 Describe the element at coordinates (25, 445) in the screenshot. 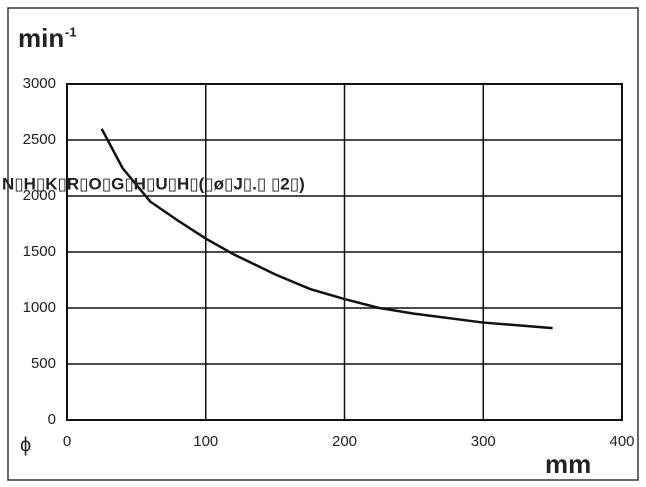

I see `corner-symbol: ϕ` at that location.